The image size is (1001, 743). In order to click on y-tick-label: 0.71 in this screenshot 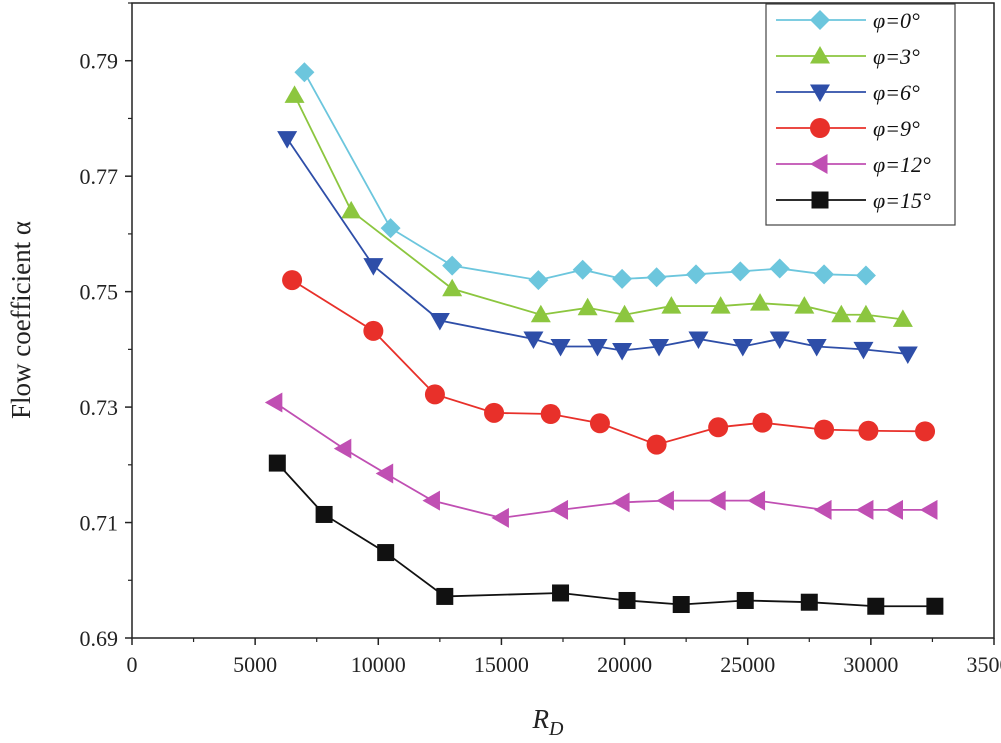, I will do `click(99, 523)`.